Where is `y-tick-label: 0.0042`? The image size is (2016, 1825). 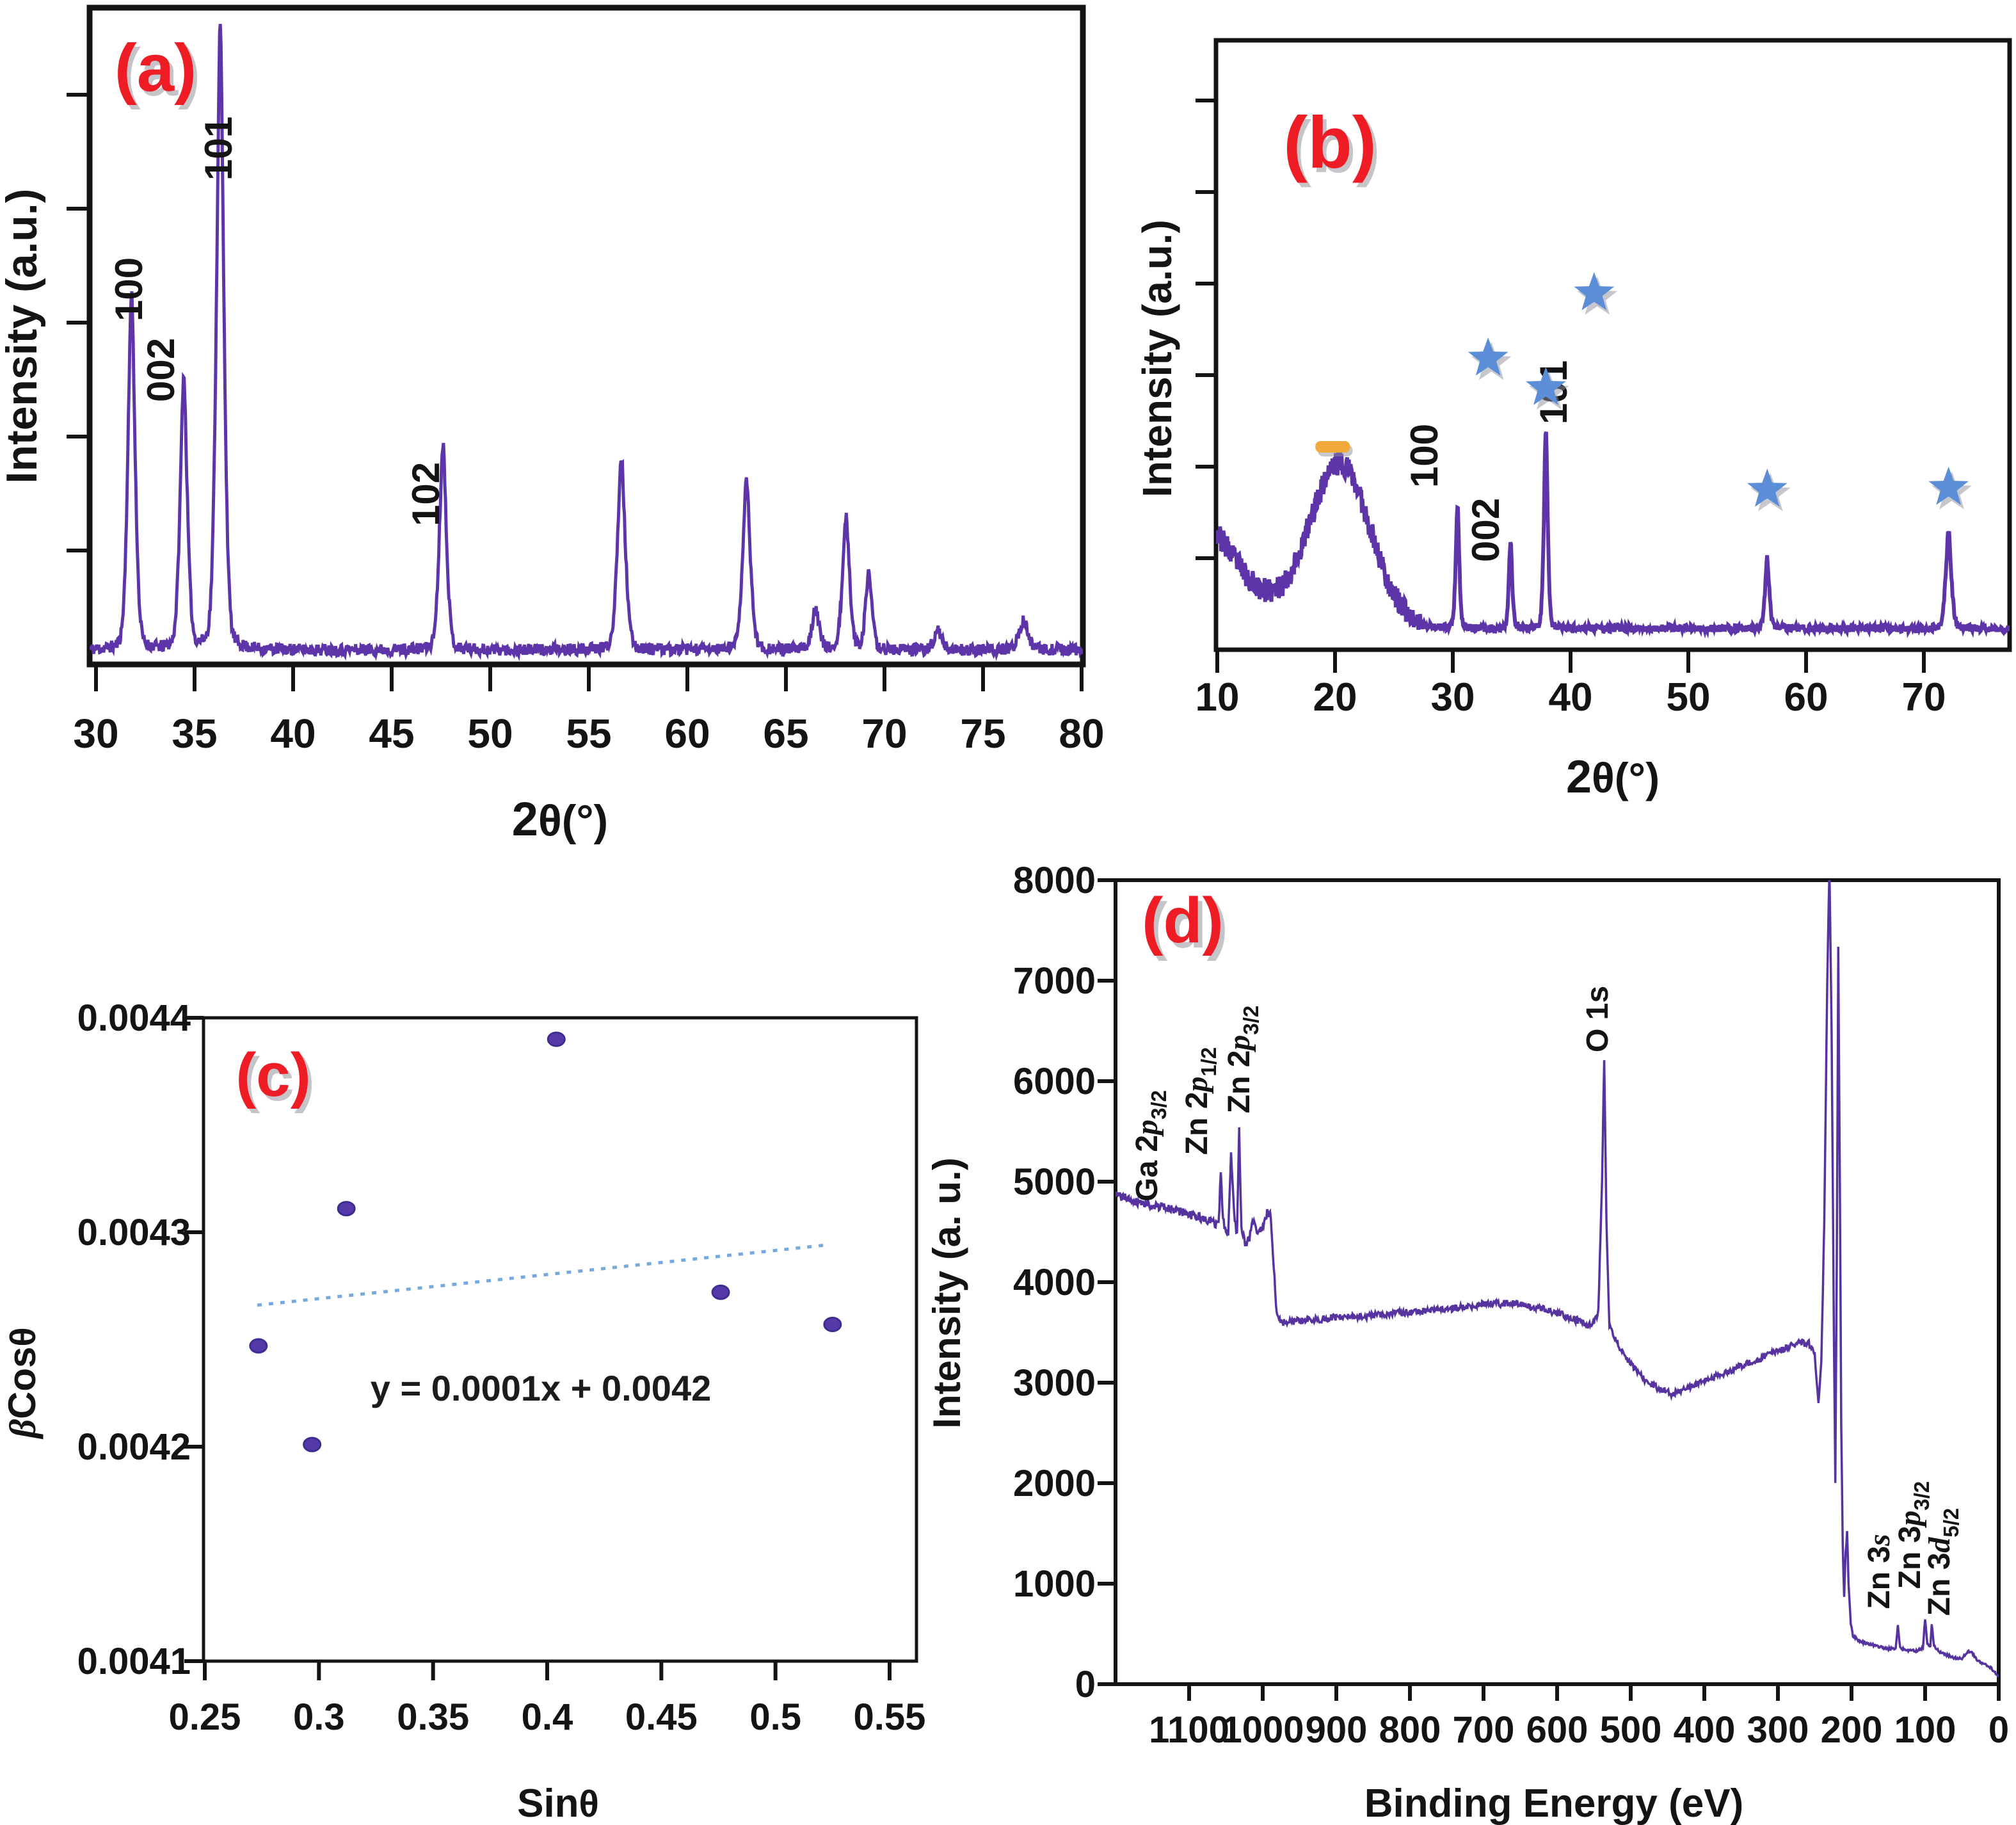
y-tick-label: 0.0042 is located at coordinates (134, 1447).